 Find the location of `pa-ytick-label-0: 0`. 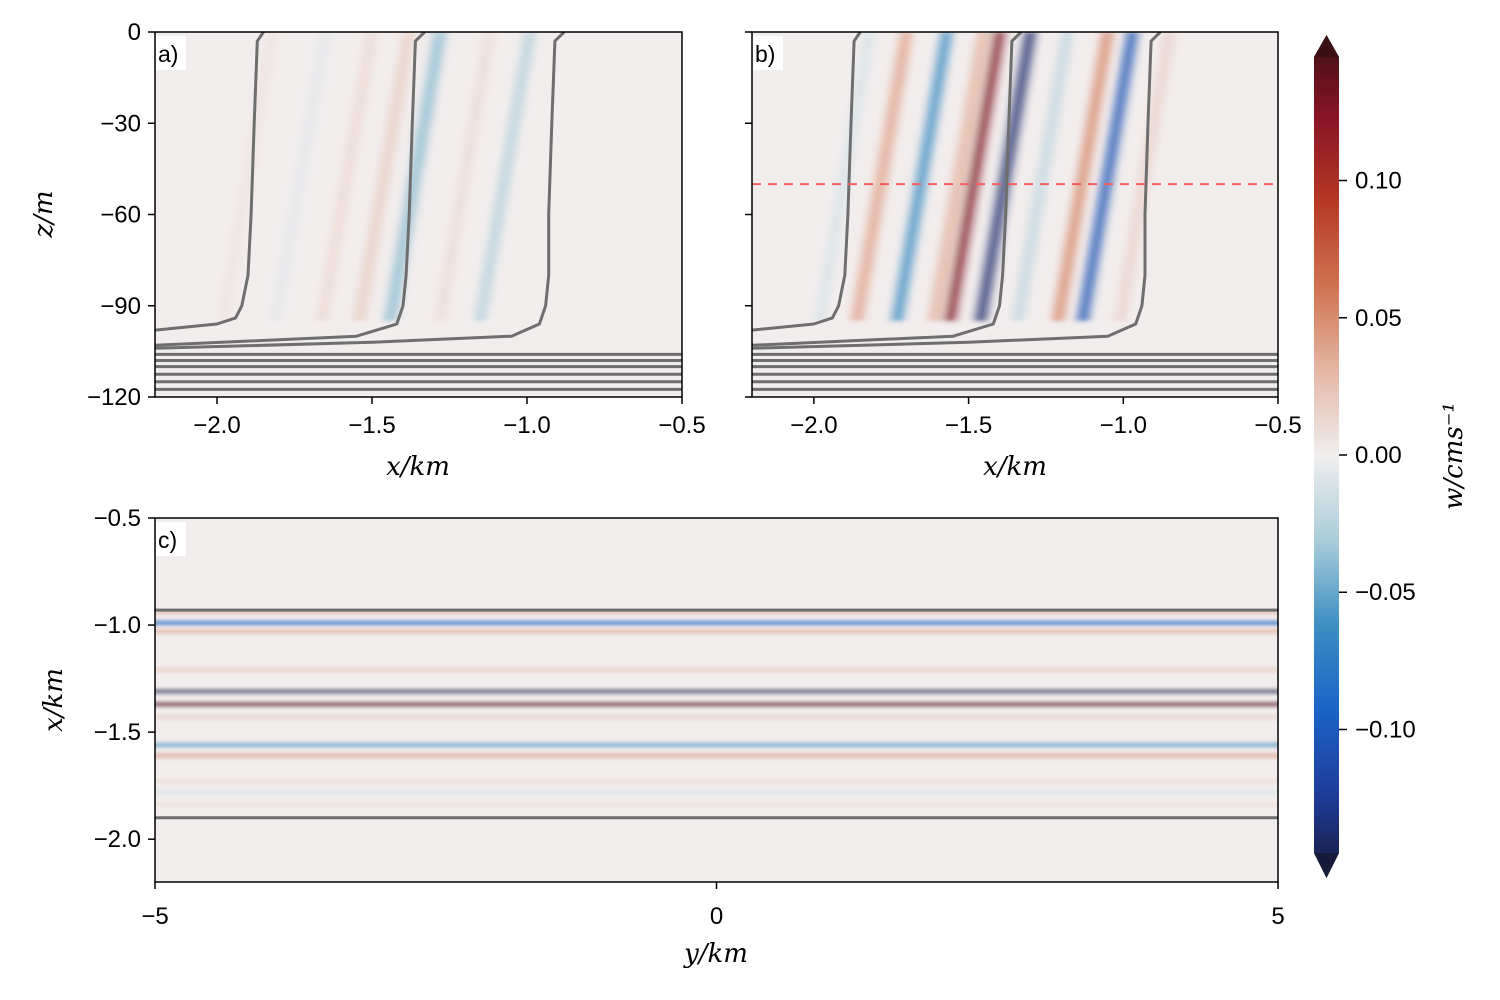

pa-ytick-label-0: 0 is located at coordinates (134, 32).